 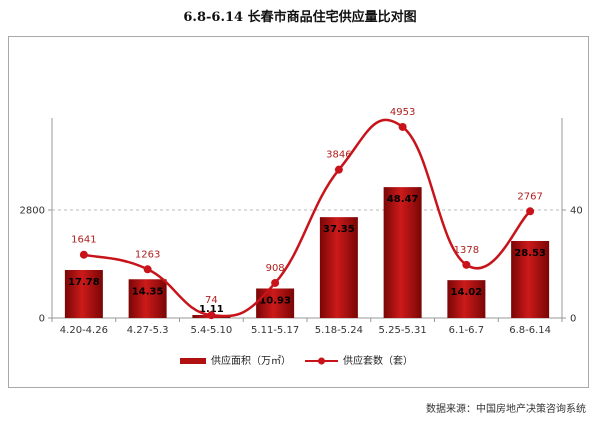 I want to click on right-tick-label: 0, so click(x=573, y=319).